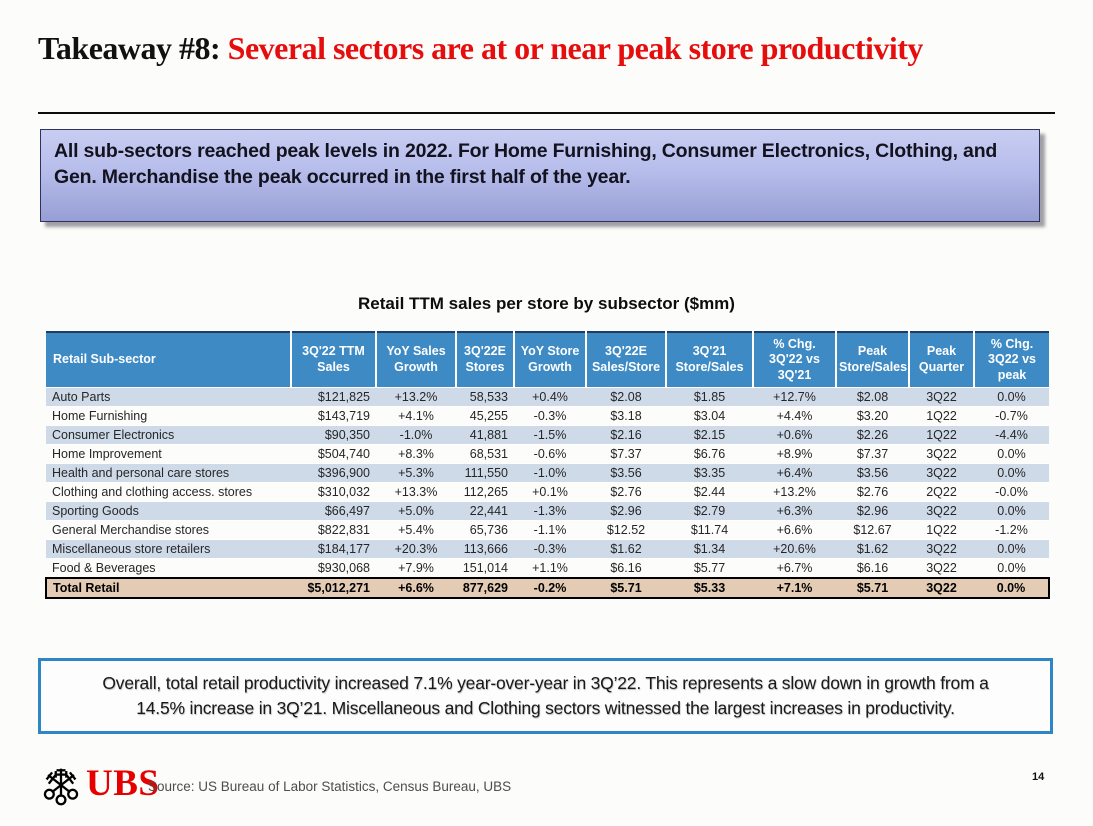 The width and height of the screenshot is (1093, 826). I want to click on cell: 45,255, so click(485, 416).